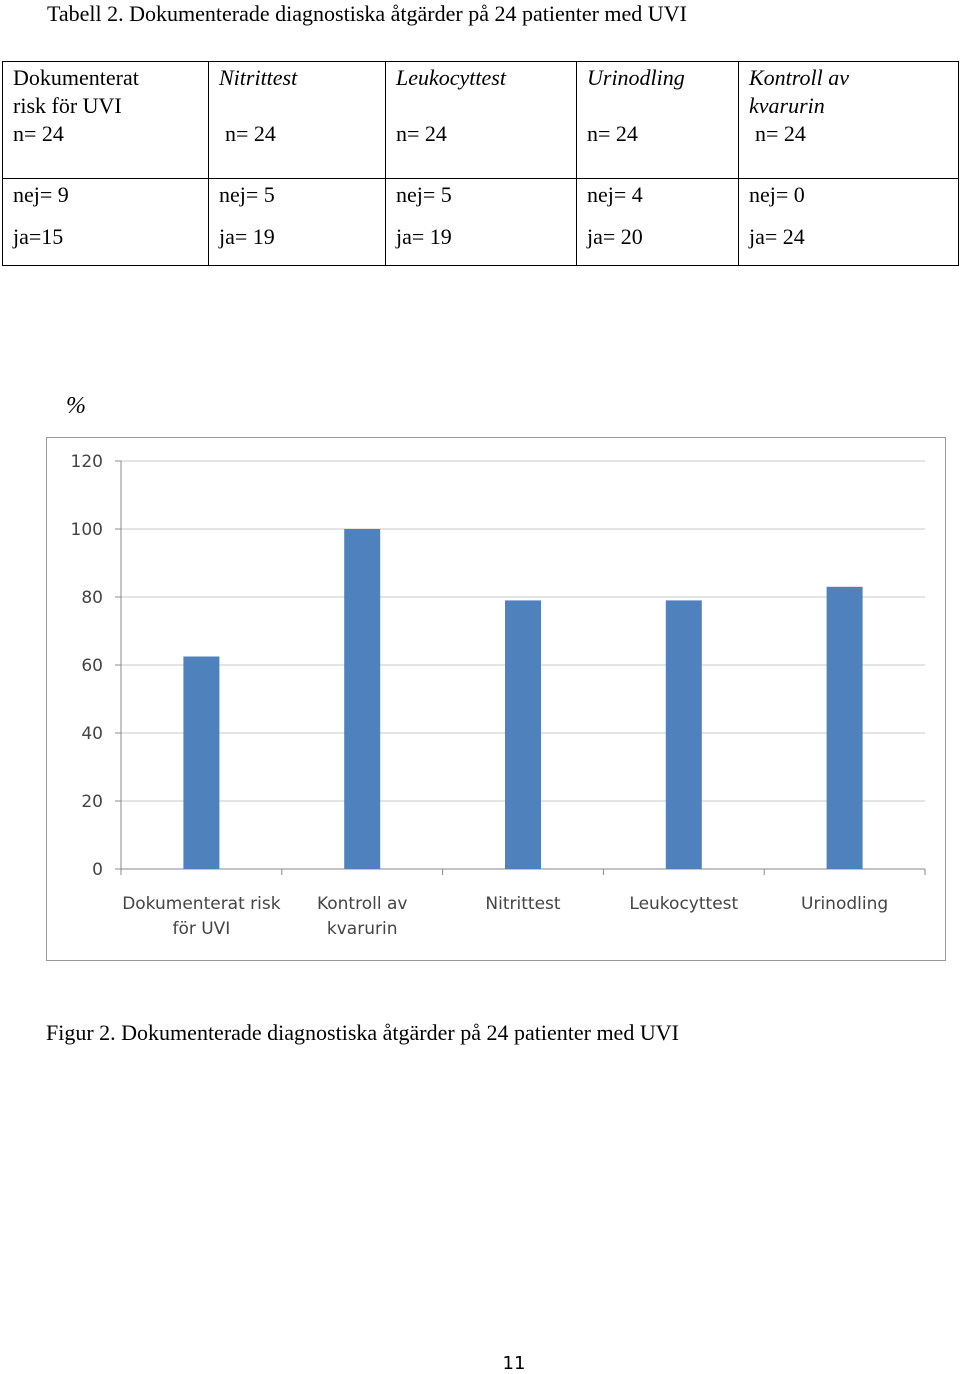 The image size is (960, 1374). Describe the element at coordinates (201, 916) in the screenshot. I see `x-category-label: Dokumenterat risk för UVI` at that location.